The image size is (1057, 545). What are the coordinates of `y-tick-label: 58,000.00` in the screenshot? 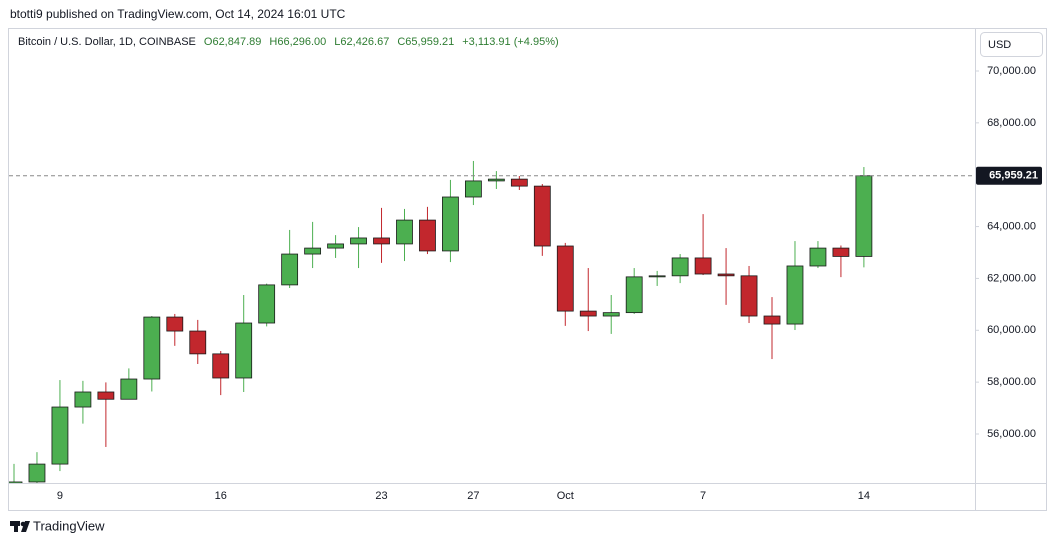 It's located at (1011, 382).